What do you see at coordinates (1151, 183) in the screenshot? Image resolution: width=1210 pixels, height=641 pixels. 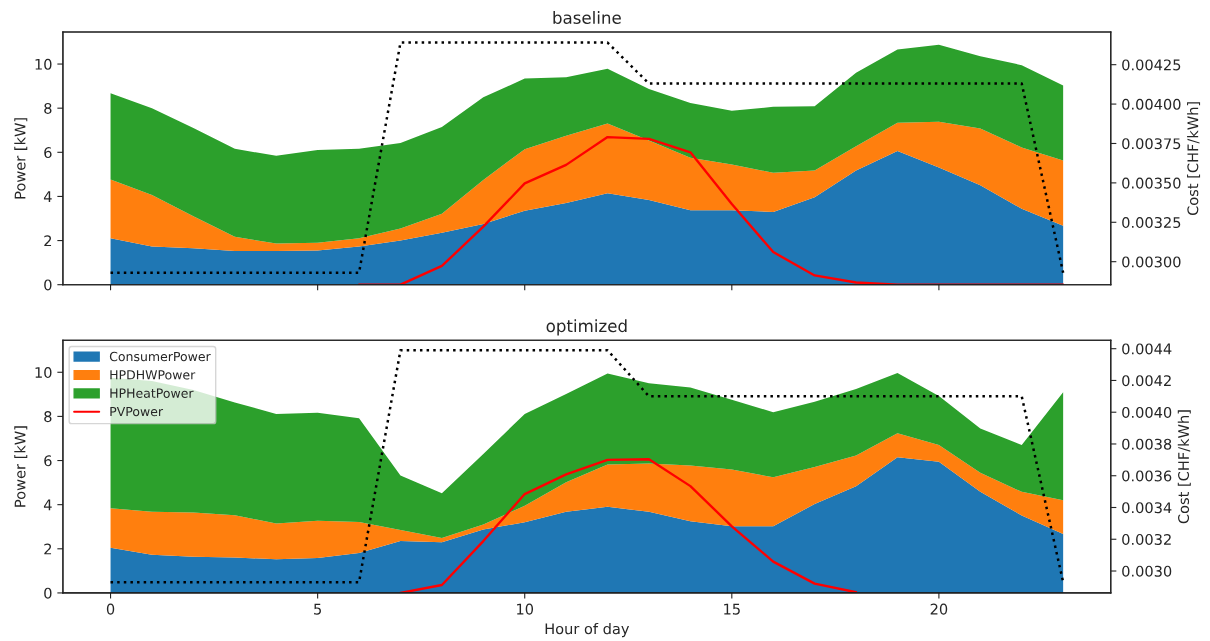 I see `y2-tick-label: 0.00350` at bounding box center [1151, 183].